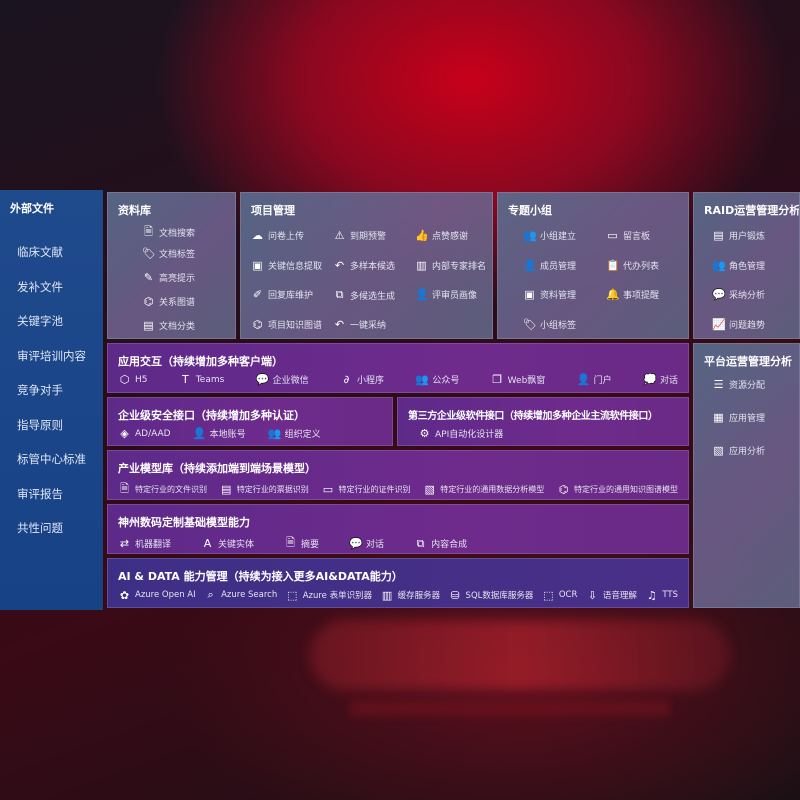  Describe the element at coordinates (563, 489) in the screenshot. I see `knowledge-graph-icon: ⌬` at that location.